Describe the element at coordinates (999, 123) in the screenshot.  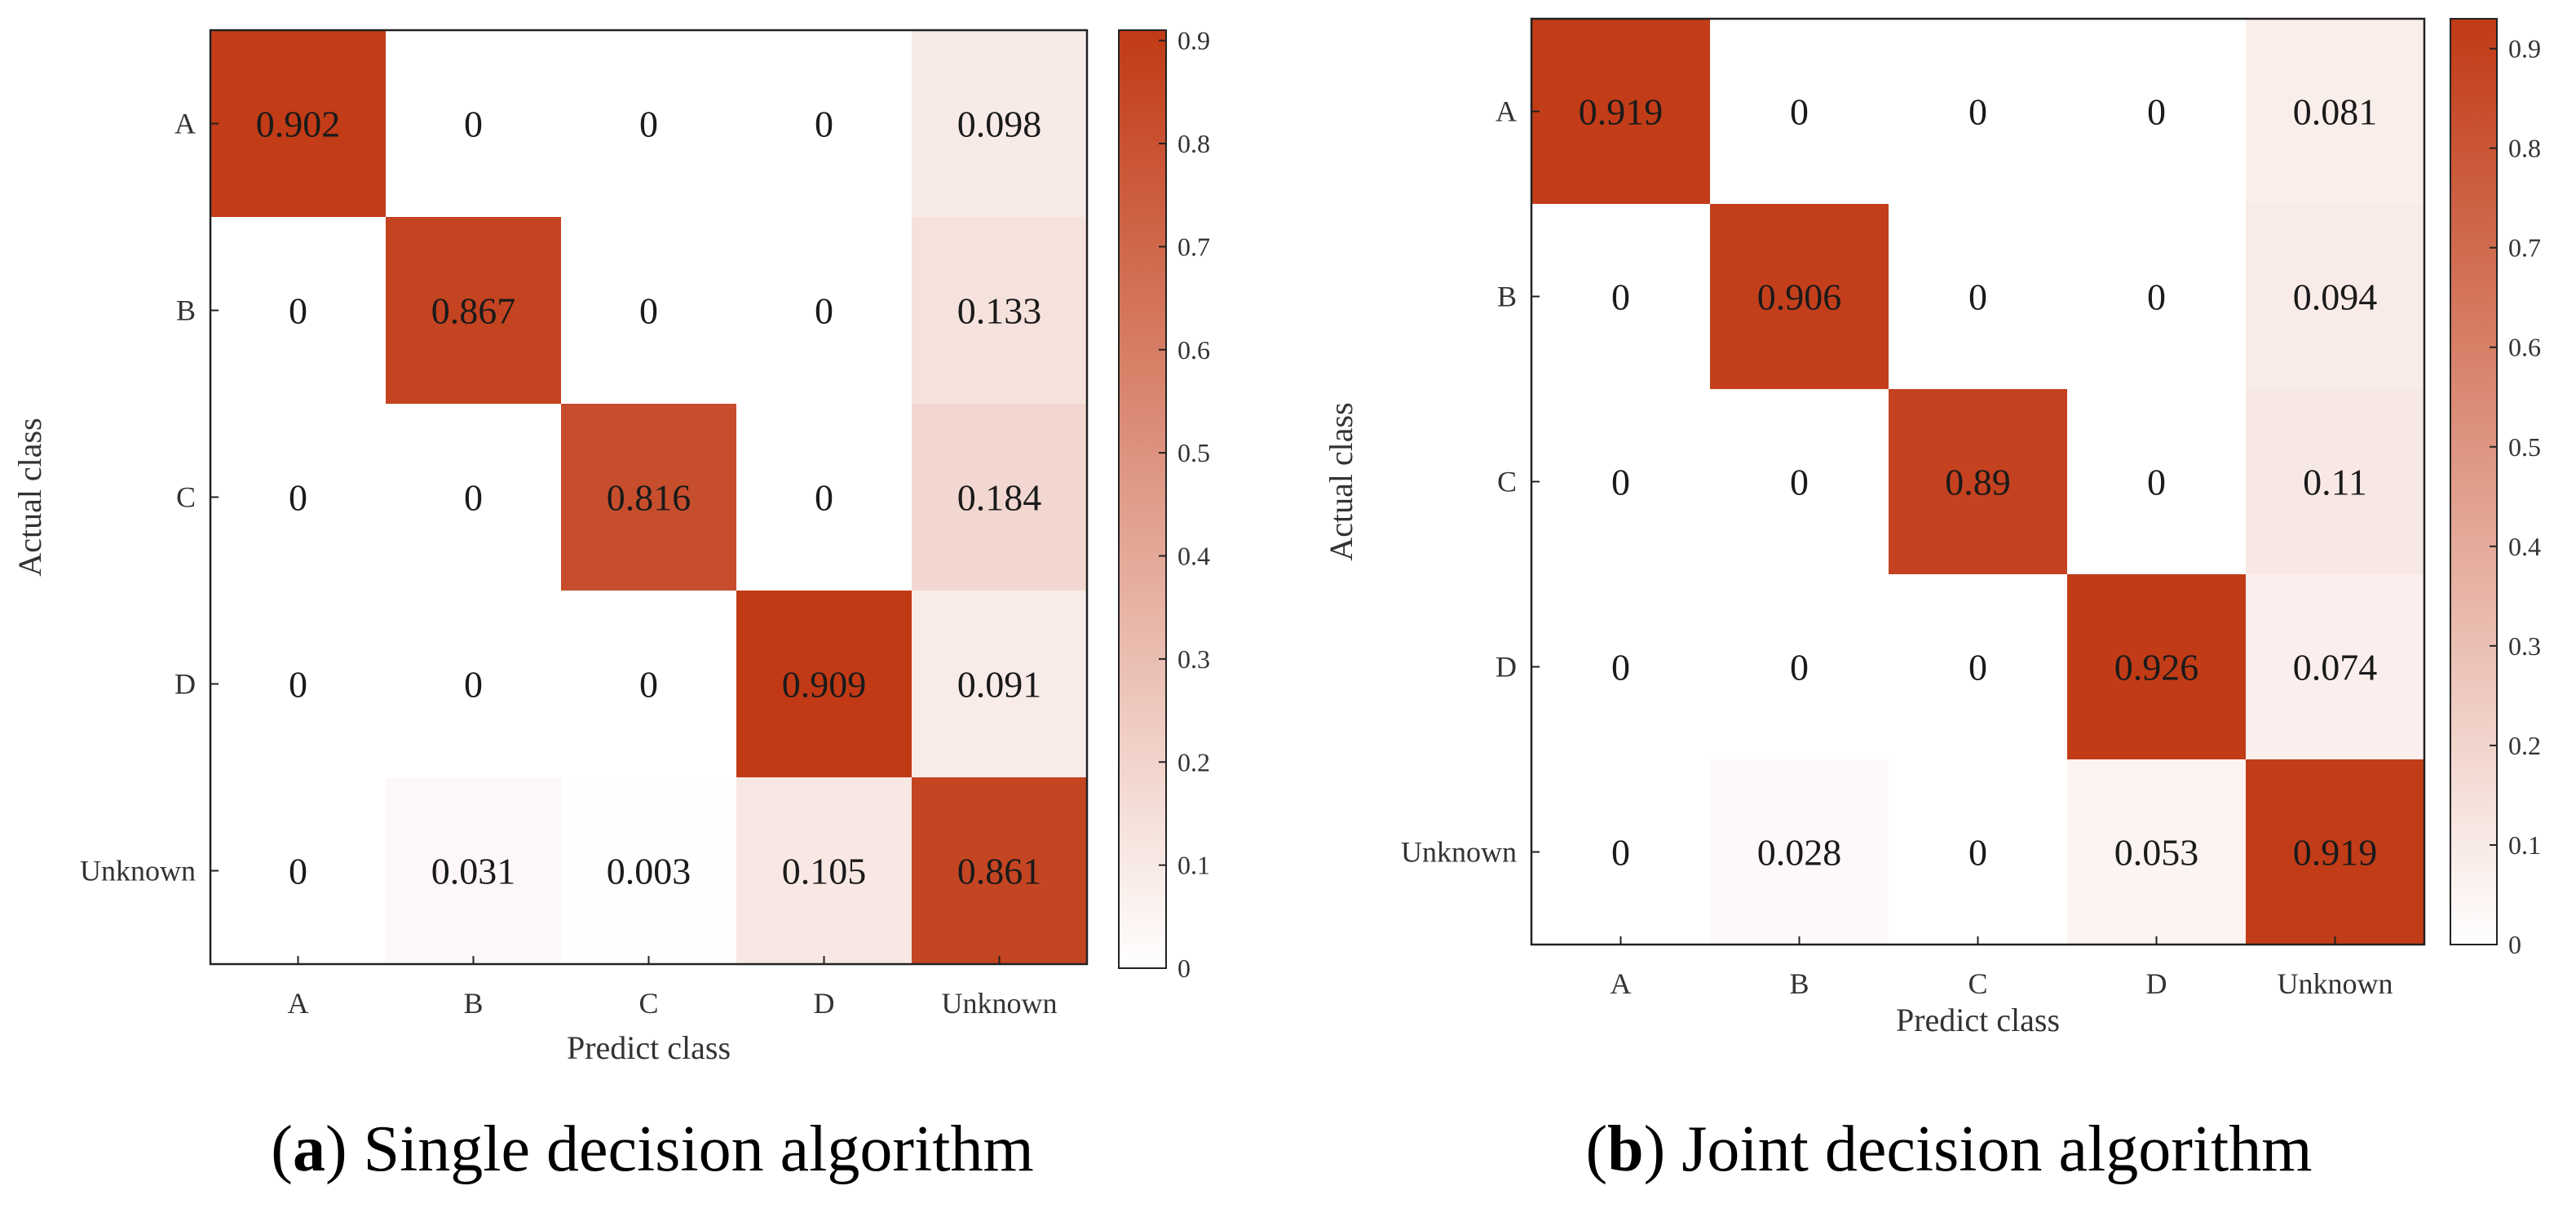
I see `heatmap-cell-a-r0-c4` at that location.